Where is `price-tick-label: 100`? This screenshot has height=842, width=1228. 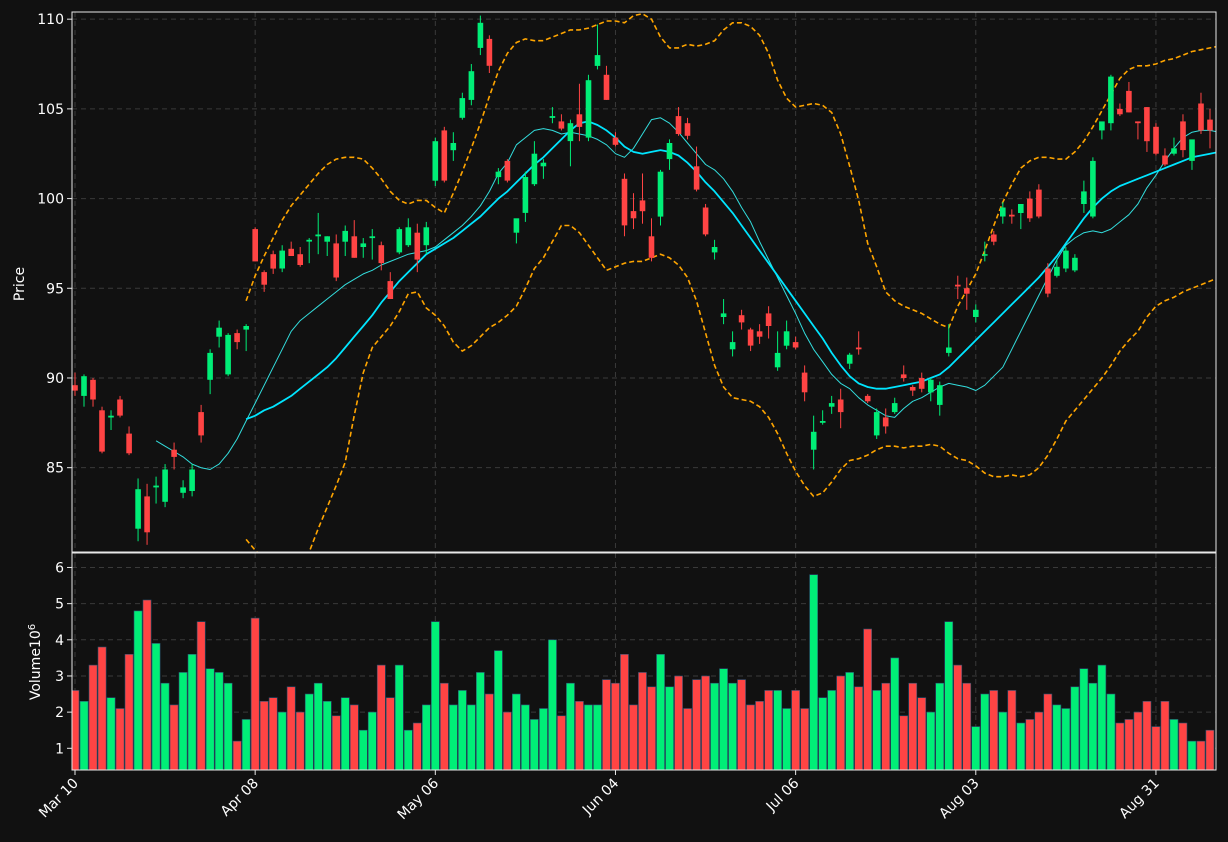 price-tick-label: 100 is located at coordinates (50, 200).